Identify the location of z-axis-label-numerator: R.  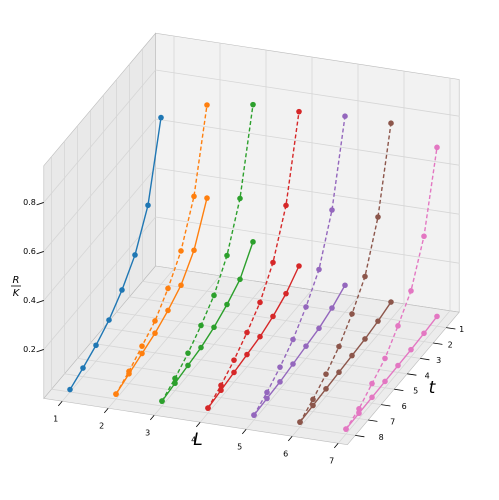
(16, 280).